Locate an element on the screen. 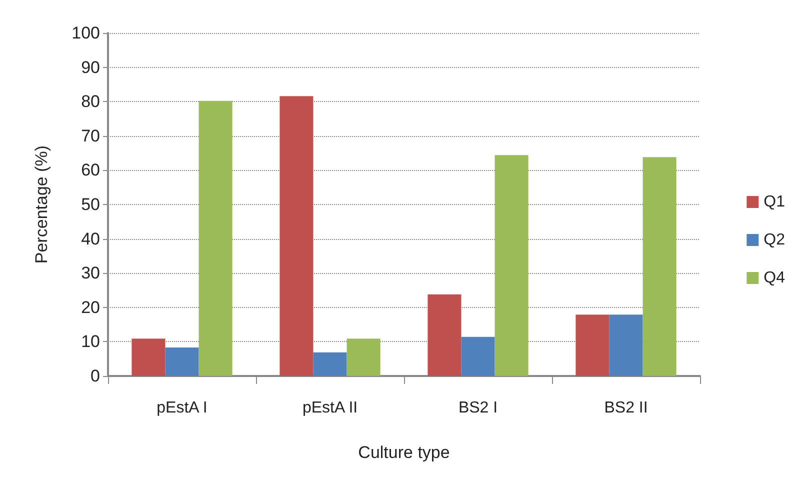 The width and height of the screenshot is (808, 480). x-tick-label: BS2 II is located at coordinates (626, 408).